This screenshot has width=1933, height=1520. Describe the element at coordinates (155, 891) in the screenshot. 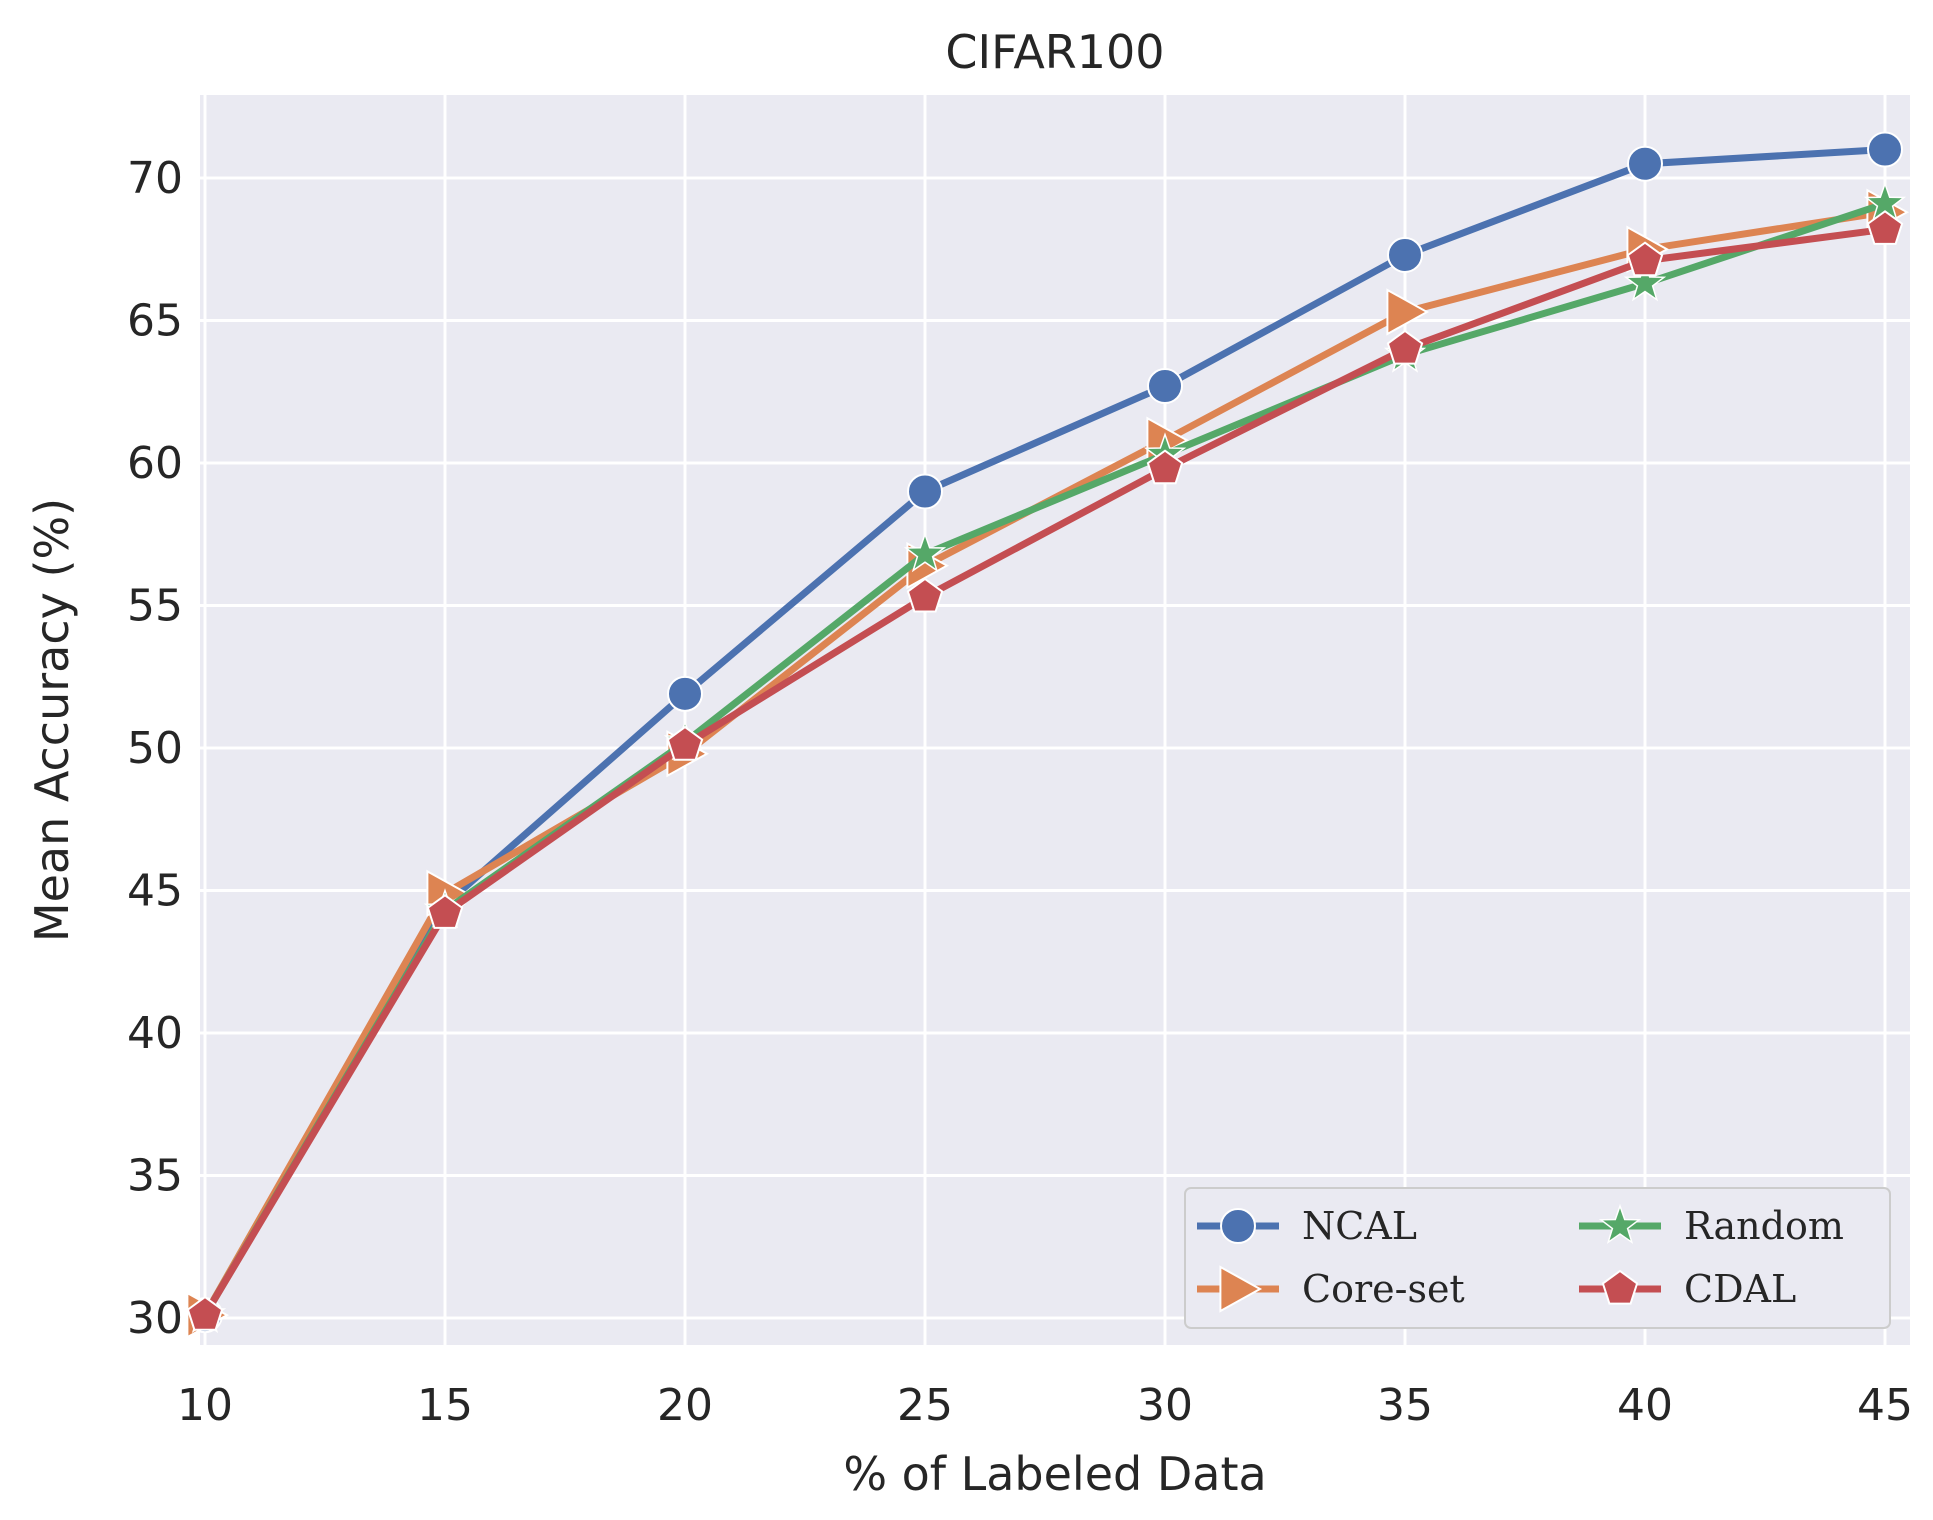

I see `y-tick-label: 45` at that location.